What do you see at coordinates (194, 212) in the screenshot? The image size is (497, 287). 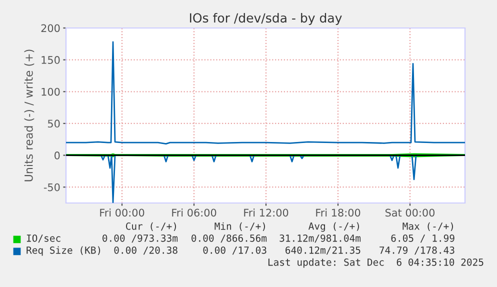 I see `x-tick-label: Fri 06:00` at bounding box center [194, 212].